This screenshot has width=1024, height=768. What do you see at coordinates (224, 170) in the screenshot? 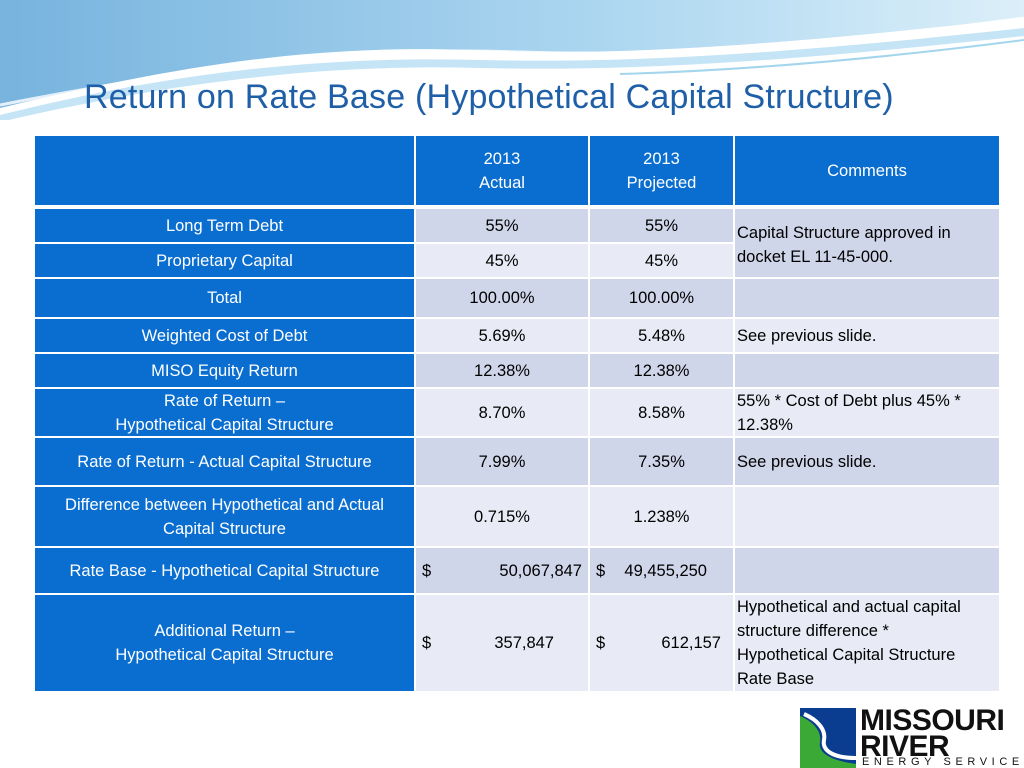
I see `header-corner` at bounding box center [224, 170].